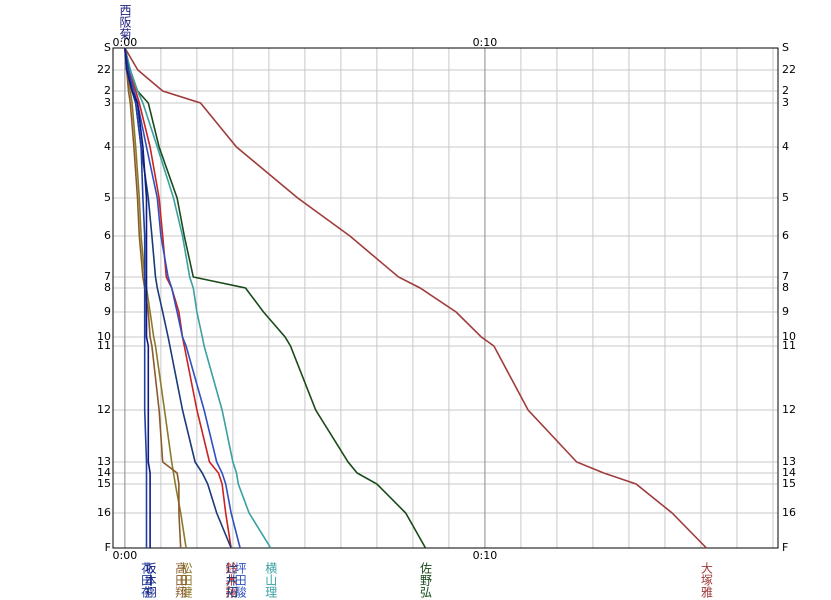  I want to click on y-tick-label-right: 14, so click(789, 472).